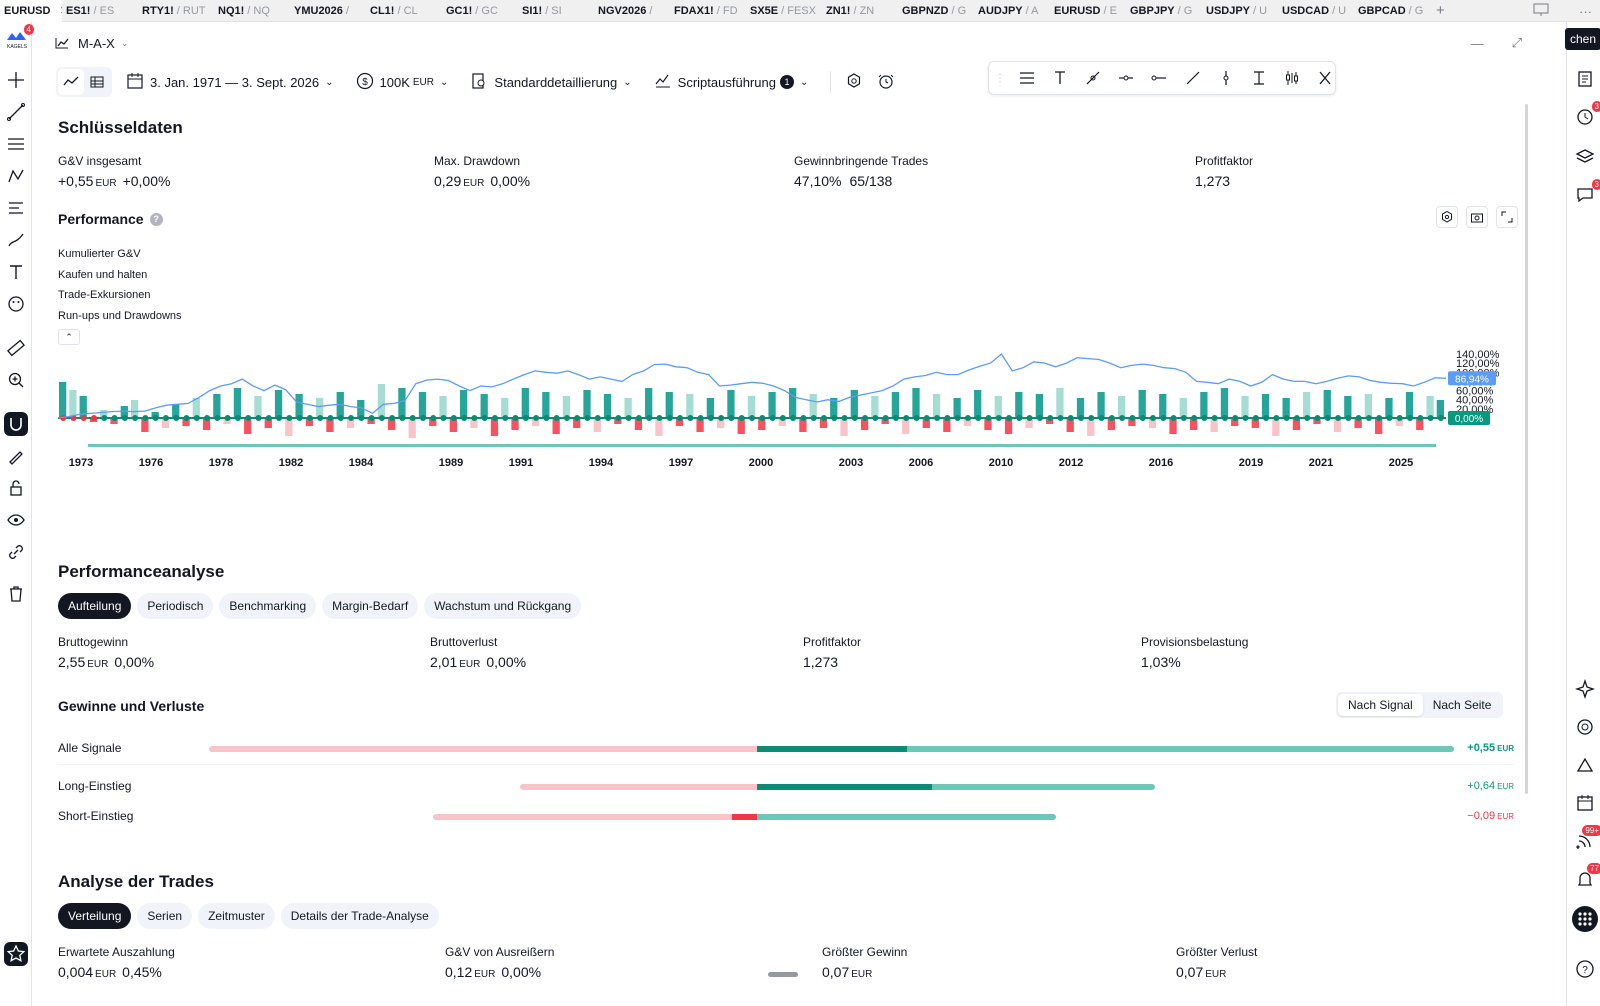 The height and width of the screenshot is (1006, 1600). I want to click on emoji-icon, so click(16, 304).